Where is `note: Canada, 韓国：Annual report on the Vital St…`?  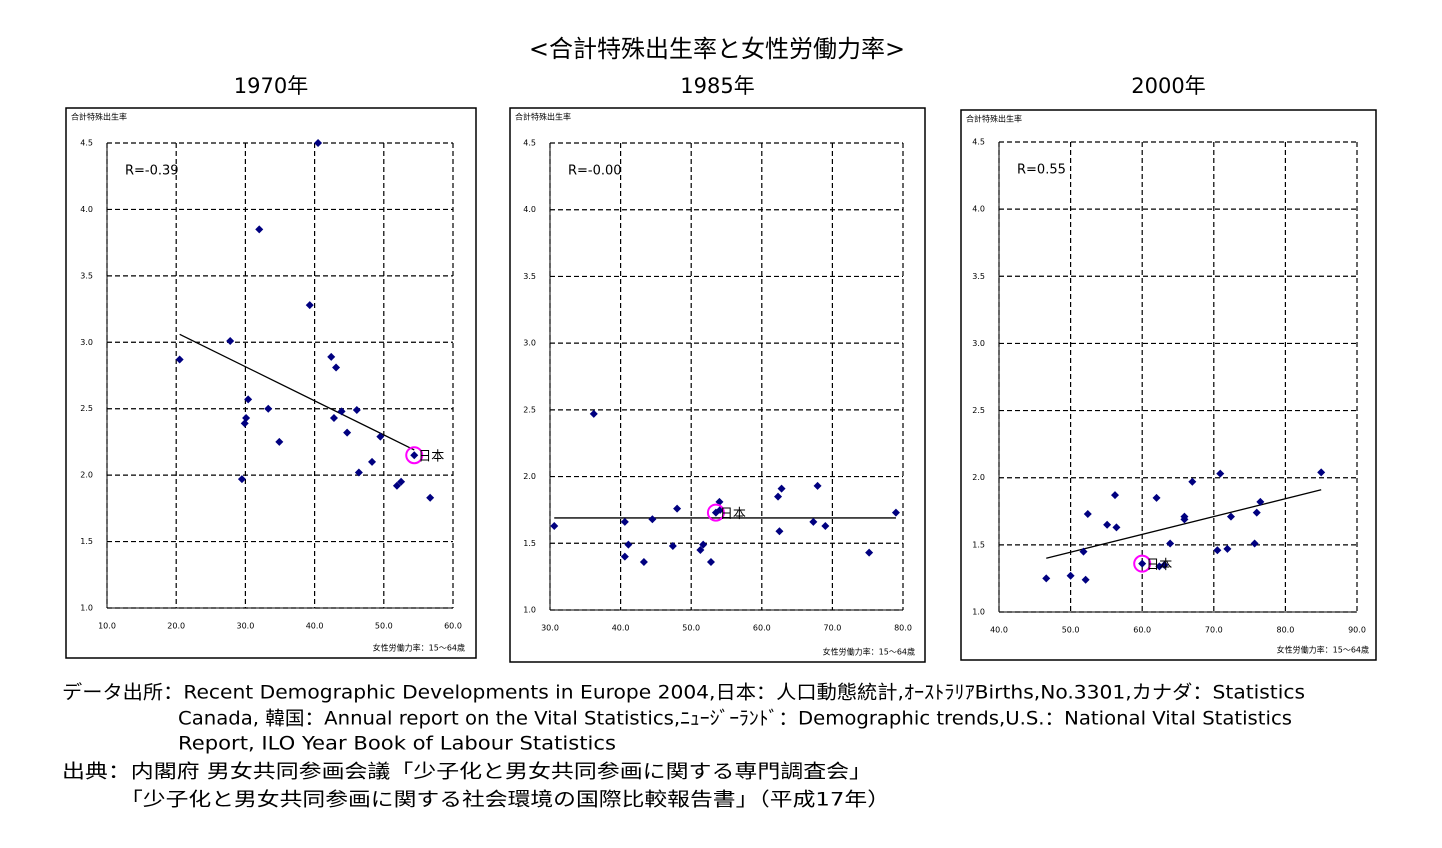
note: Canada, 韓国：Annual report on the Vital St… is located at coordinates (735, 719).